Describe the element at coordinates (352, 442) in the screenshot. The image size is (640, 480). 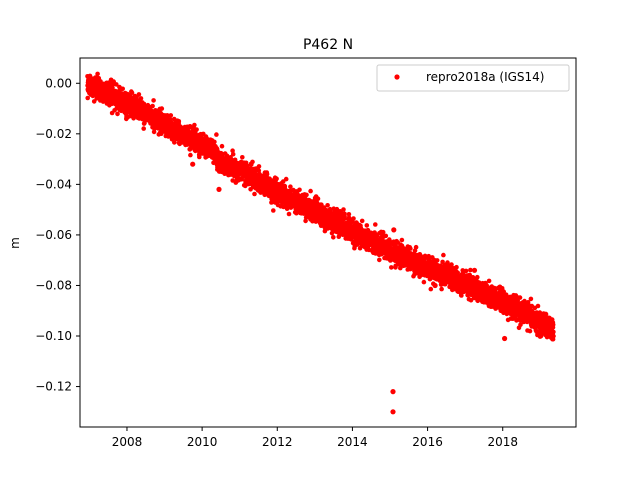
I see `x-tick-label: 2014` at that location.